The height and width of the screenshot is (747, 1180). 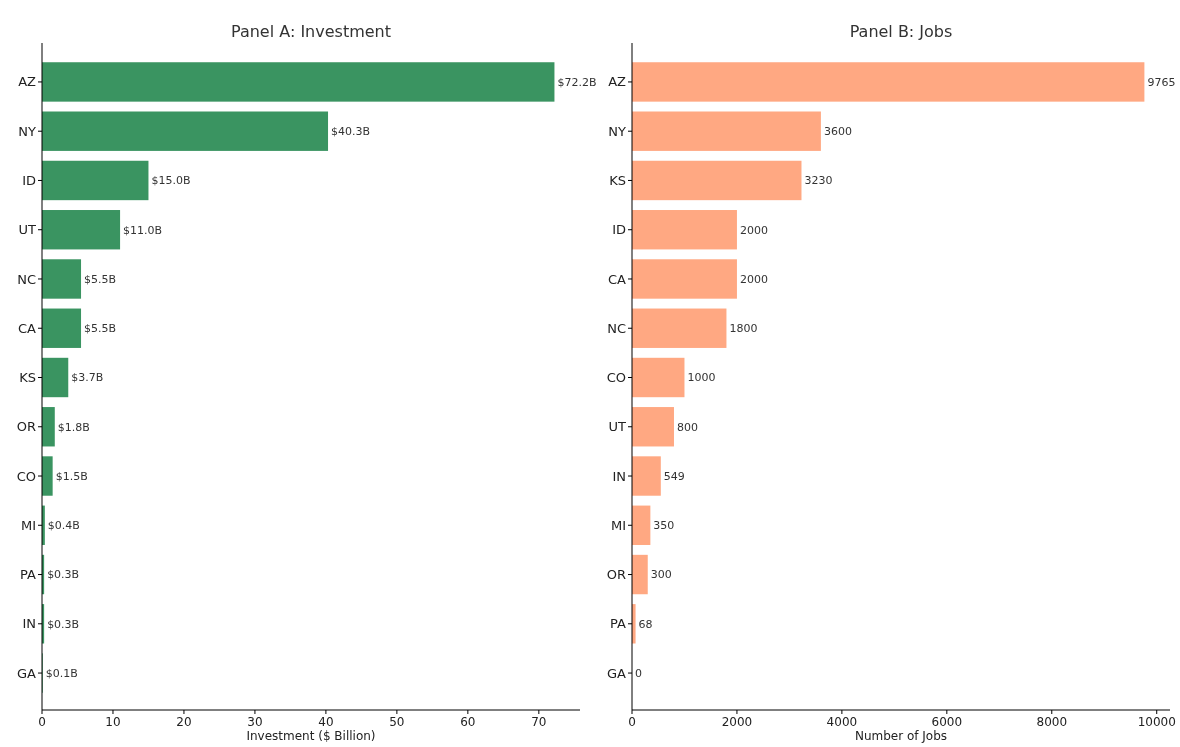 I want to click on data-label: 1800, so click(x=743, y=329).